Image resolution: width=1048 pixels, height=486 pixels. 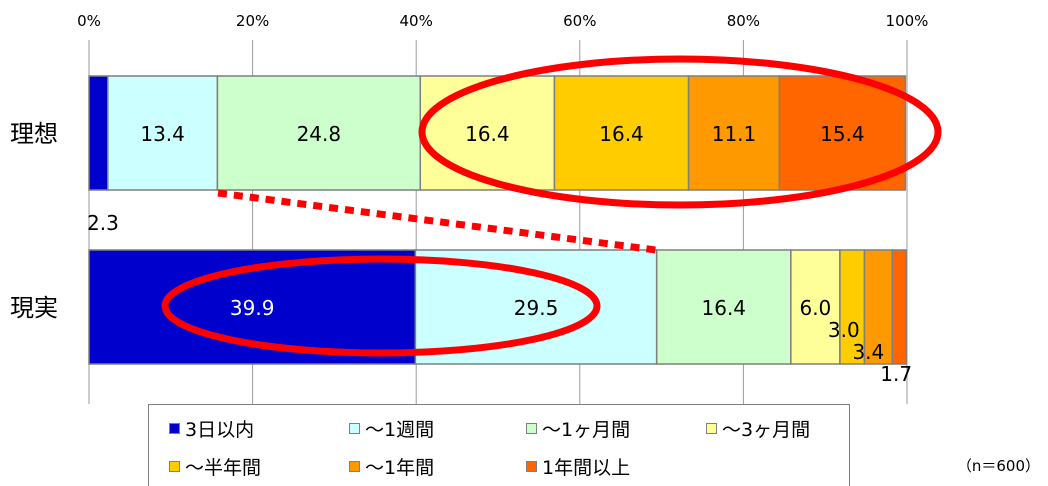 I want to click on legend-label: ～1ヶ月間, so click(x=586, y=430).